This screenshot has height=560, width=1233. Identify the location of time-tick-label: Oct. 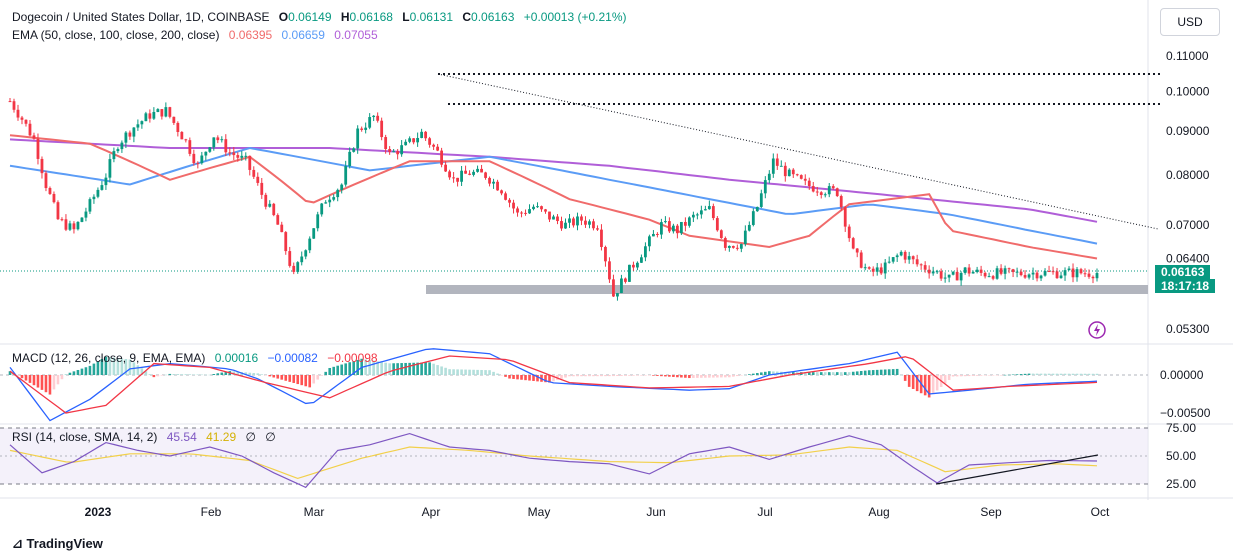
(1100, 512).